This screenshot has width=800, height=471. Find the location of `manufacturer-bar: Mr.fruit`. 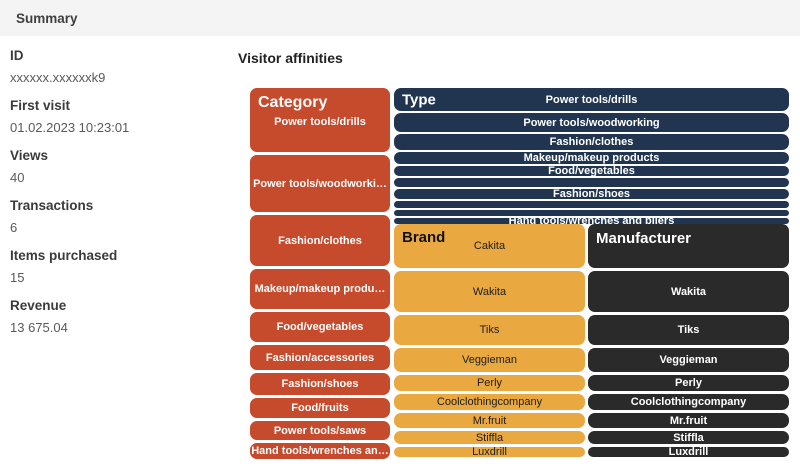

manufacturer-bar: Mr.fruit is located at coordinates (688, 420).